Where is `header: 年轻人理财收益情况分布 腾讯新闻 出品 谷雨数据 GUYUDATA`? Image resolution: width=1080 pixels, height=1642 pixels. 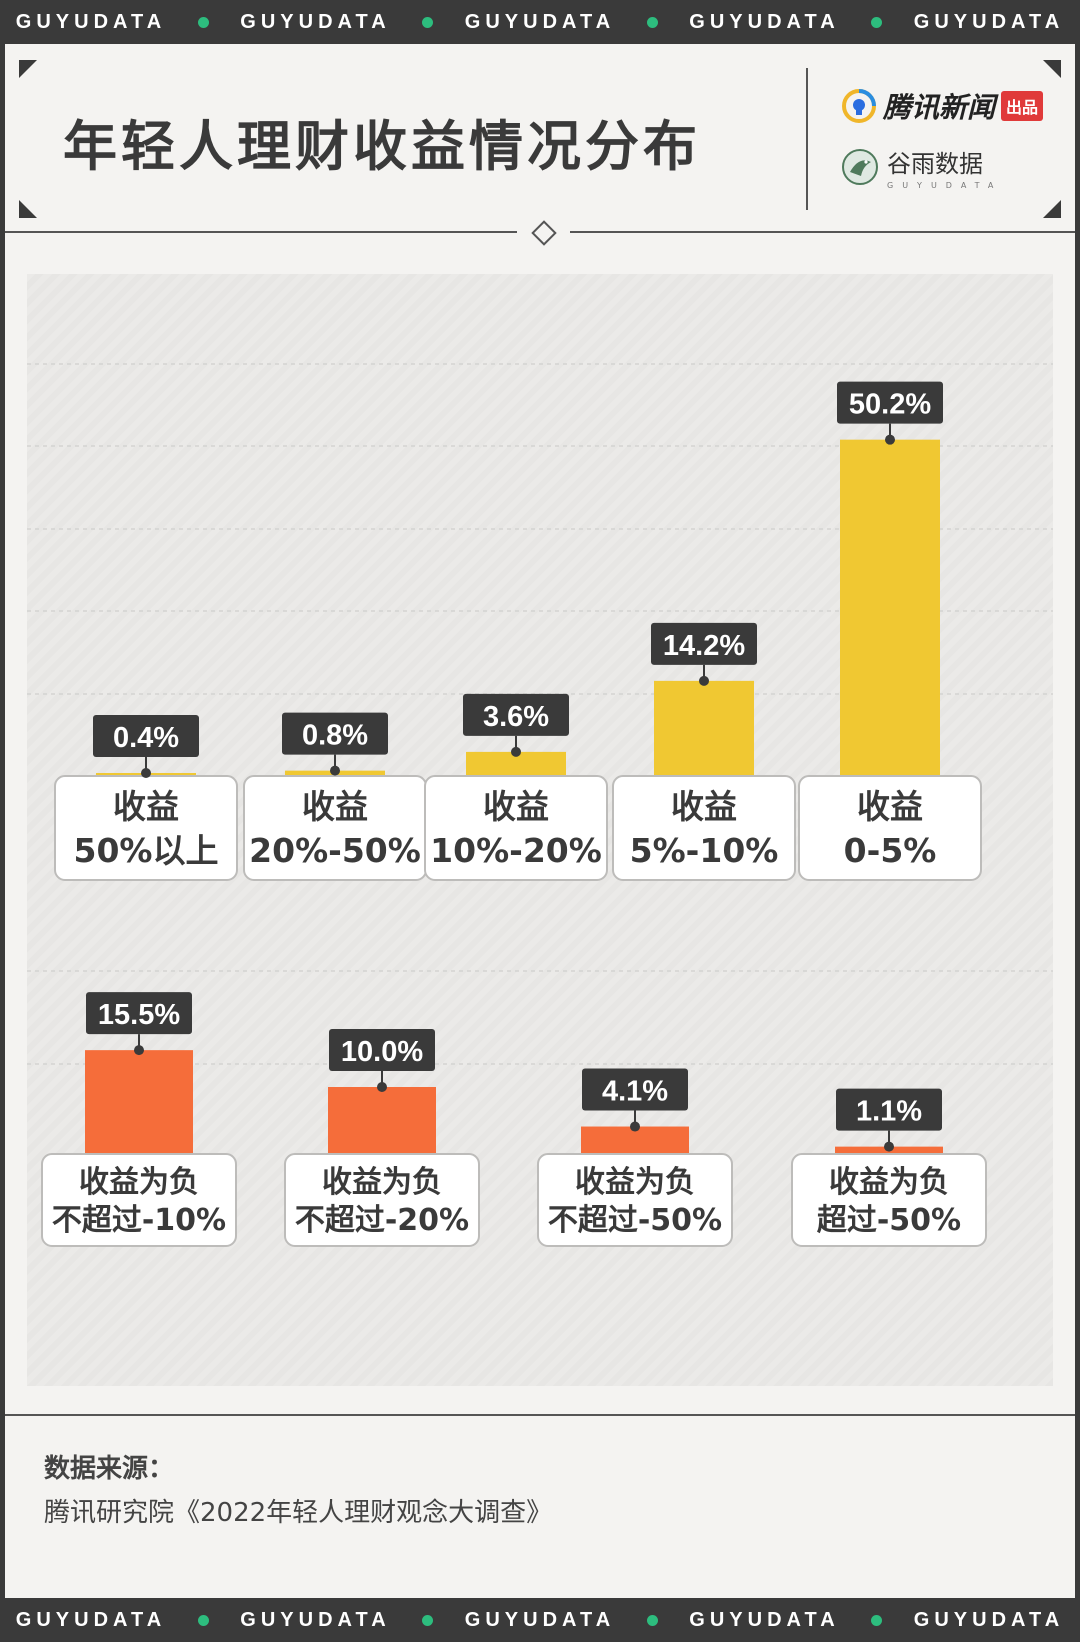
header: 年轻人理财收益情况分布 腾讯新闻 出品 谷雨数据 GUYUDATA is located at coordinates (540, 139).